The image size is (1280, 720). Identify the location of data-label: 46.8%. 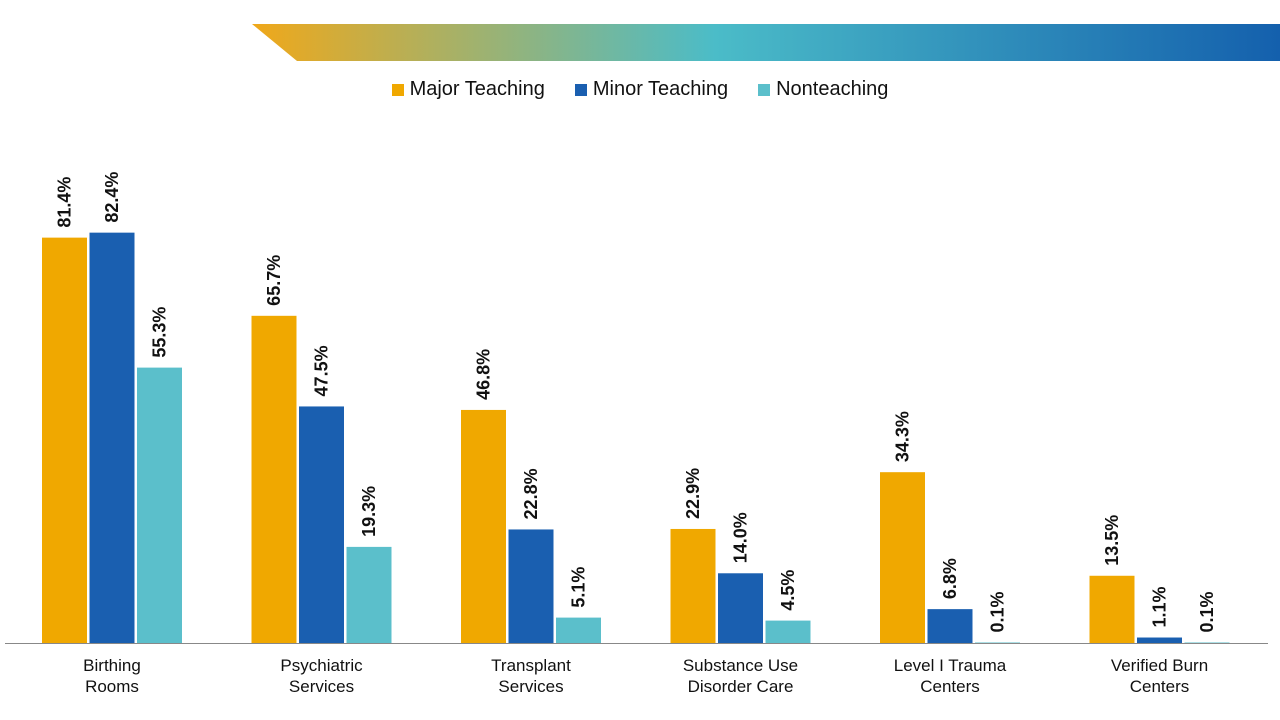
(484, 374).